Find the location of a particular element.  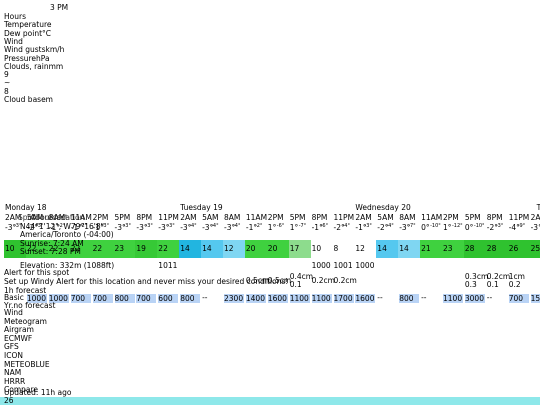

menu-item: ECMWF is located at coordinates (18, 338).